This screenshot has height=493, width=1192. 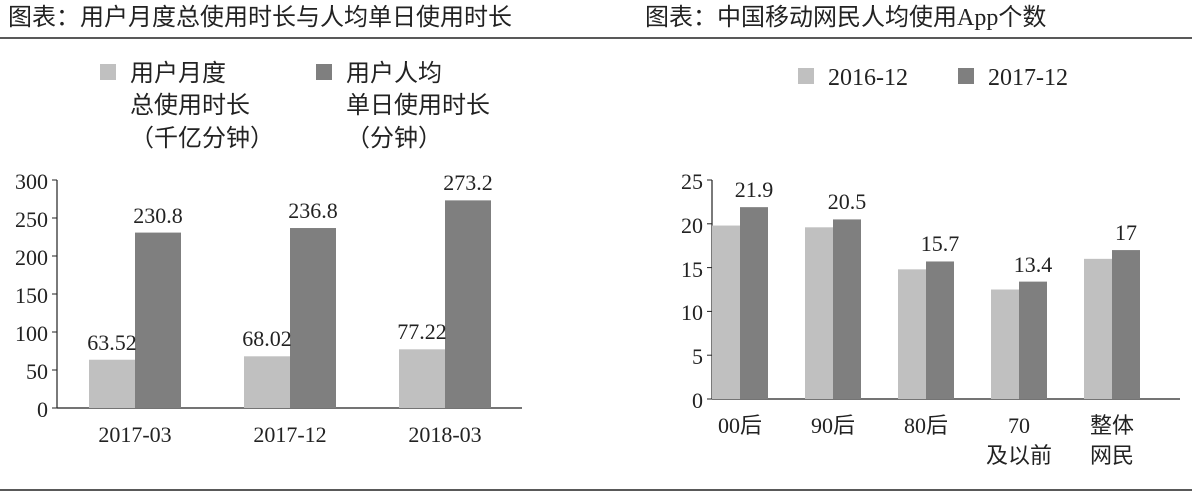 What do you see at coordinates (313, 211) in the screenshot?
I see `value-label: 236.8` at bounding box center [313, 211].